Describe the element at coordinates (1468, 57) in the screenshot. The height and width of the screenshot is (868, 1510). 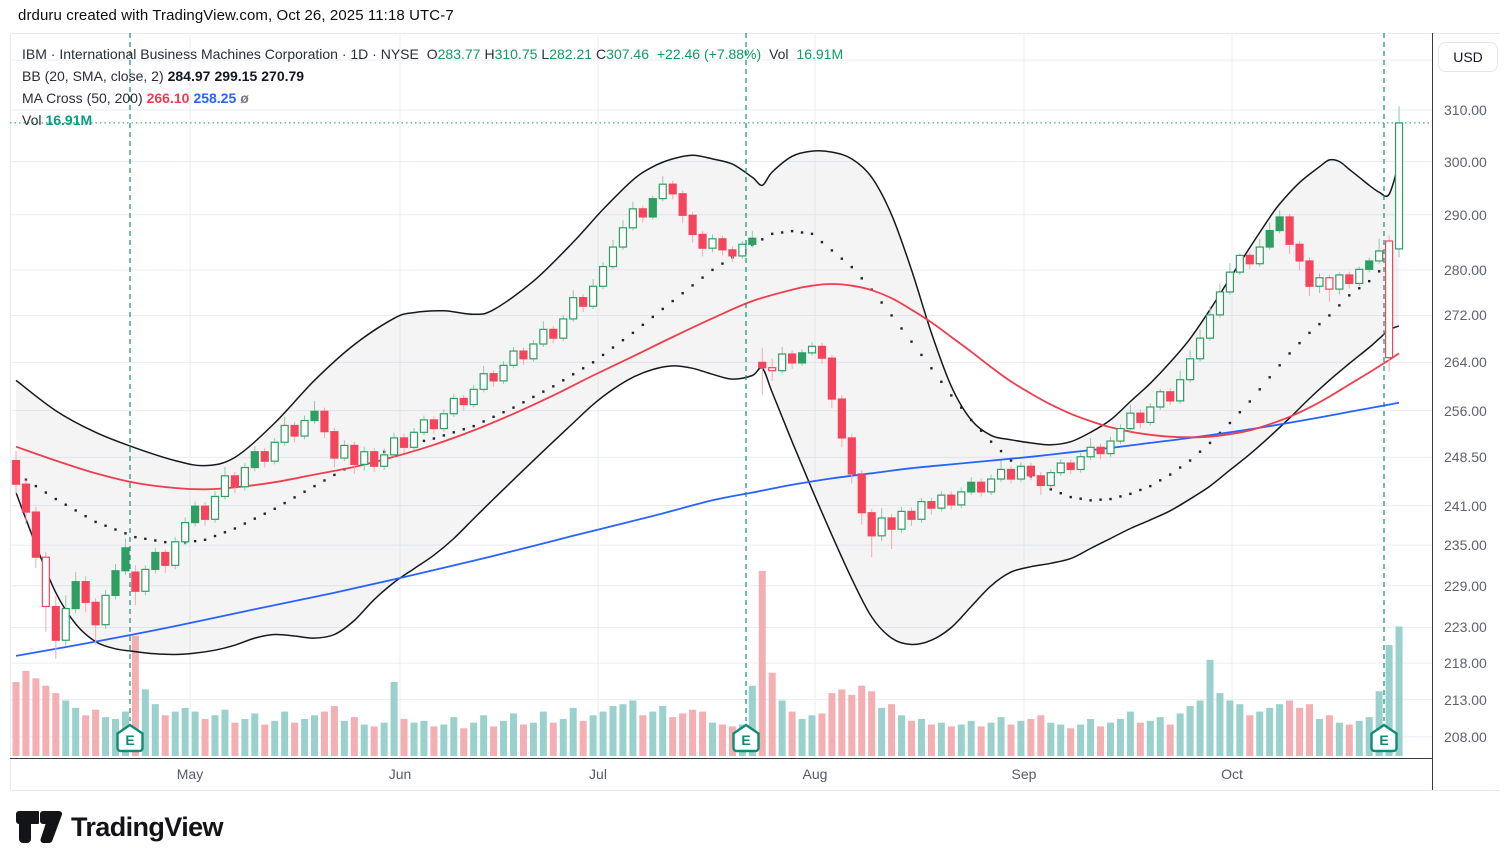
I see `currency-button: USD` at that location.